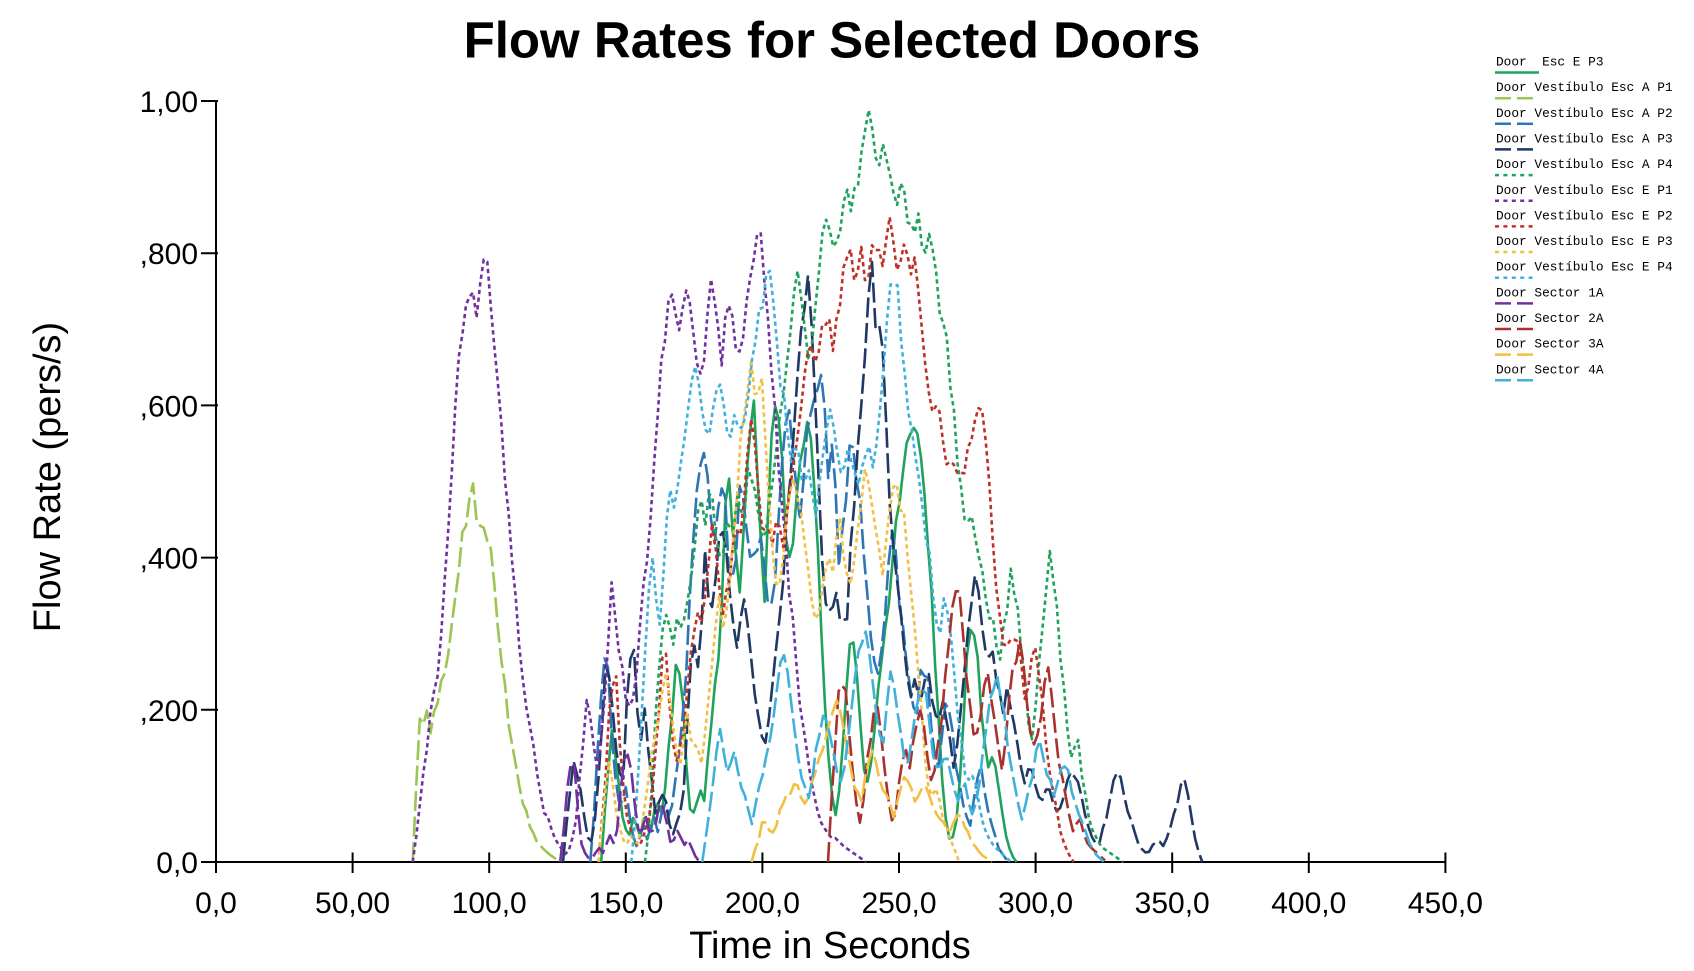 The image size is (1694, 971). I want to click on svg-text: 150,0, so click(625, 903).